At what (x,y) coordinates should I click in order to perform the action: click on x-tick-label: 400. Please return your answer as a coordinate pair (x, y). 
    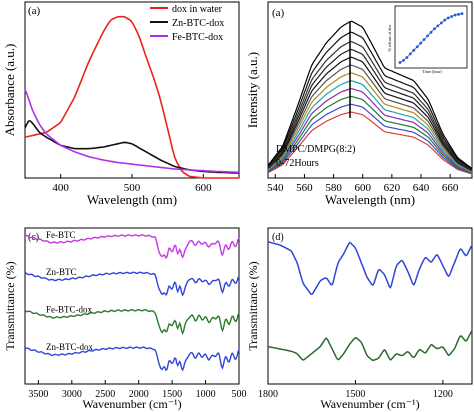
    Looking at the image, I should click on (60, 188).